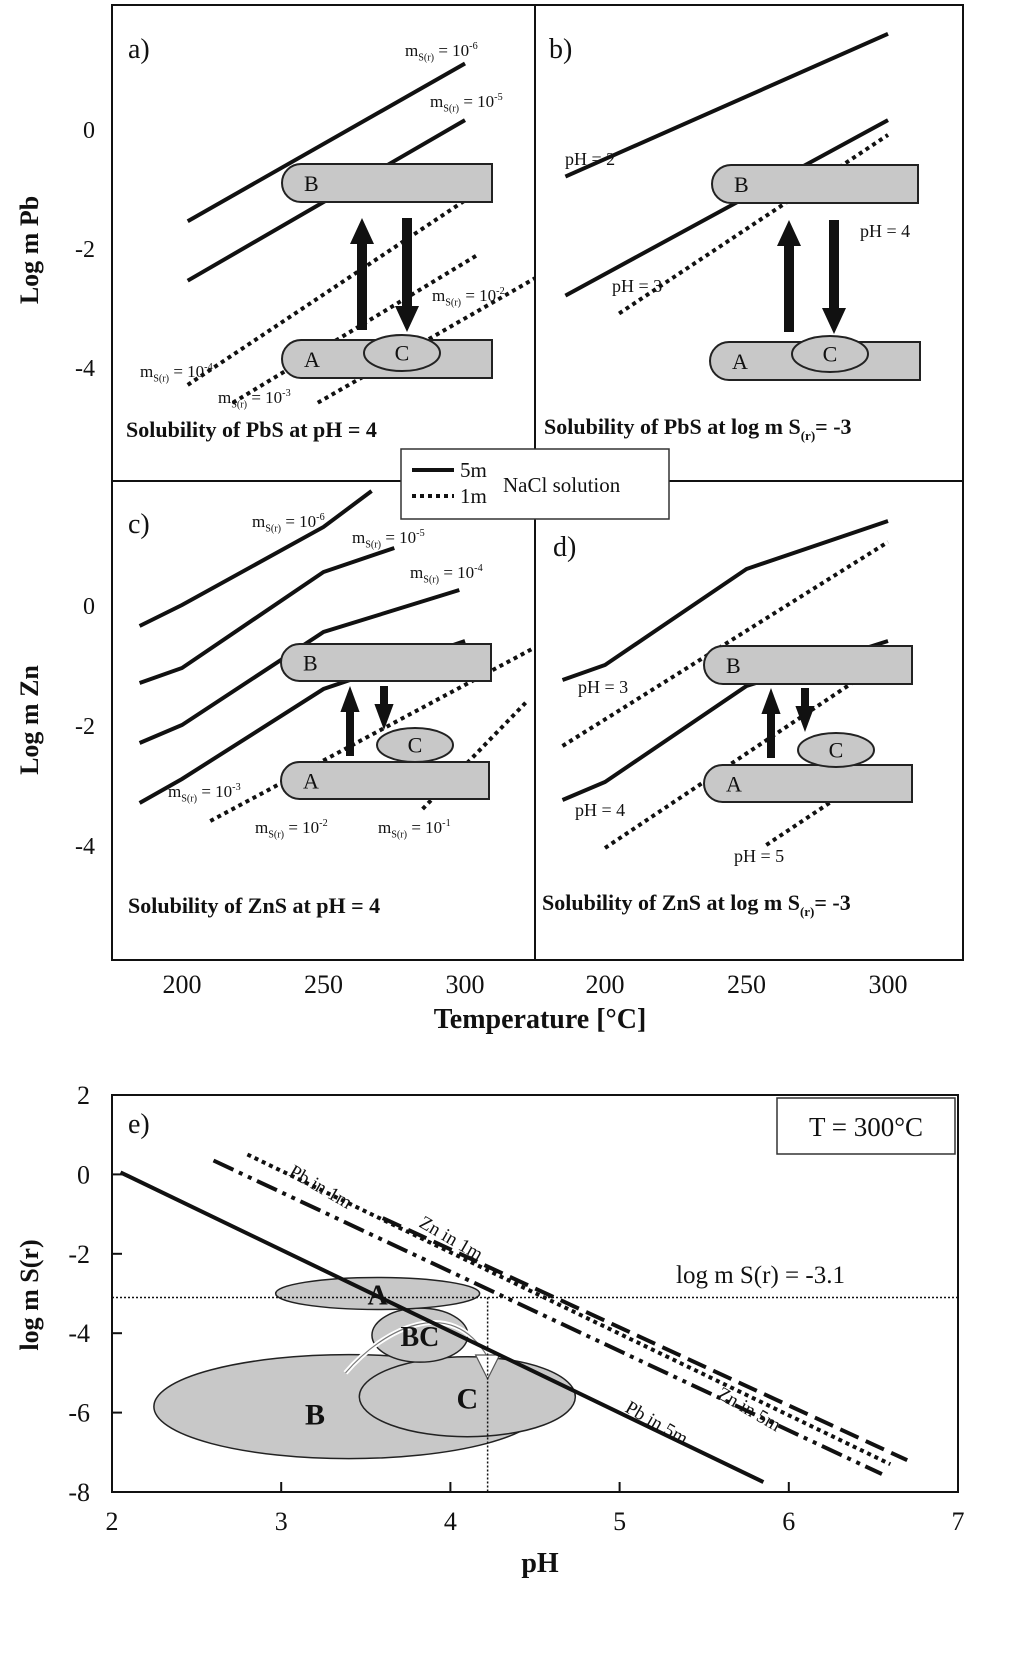 This screenshot has width=1022, height=1661. What do you see at coordinates (139, 1124) in the screenshot?
I see `panel-label-e: e)` at bounding box center [139, 1124].